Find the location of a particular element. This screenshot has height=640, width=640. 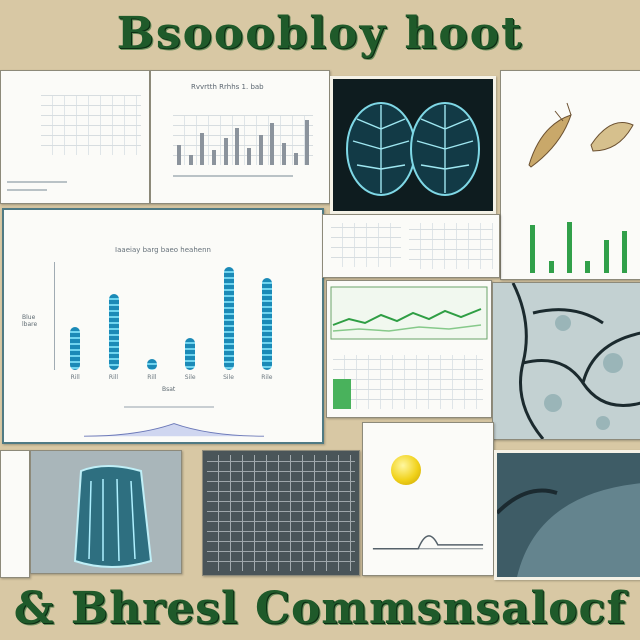

featured-chart-xticks: Rill Rill Rill Sile Sile Rile is located at coordinates (171, 379).